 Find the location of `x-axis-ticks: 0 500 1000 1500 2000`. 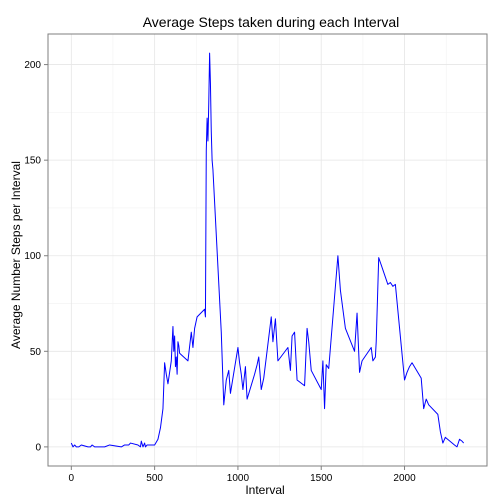

x-axis-ticks: 0 500 1000 1500 2000 is located at coordinates (242, 475).